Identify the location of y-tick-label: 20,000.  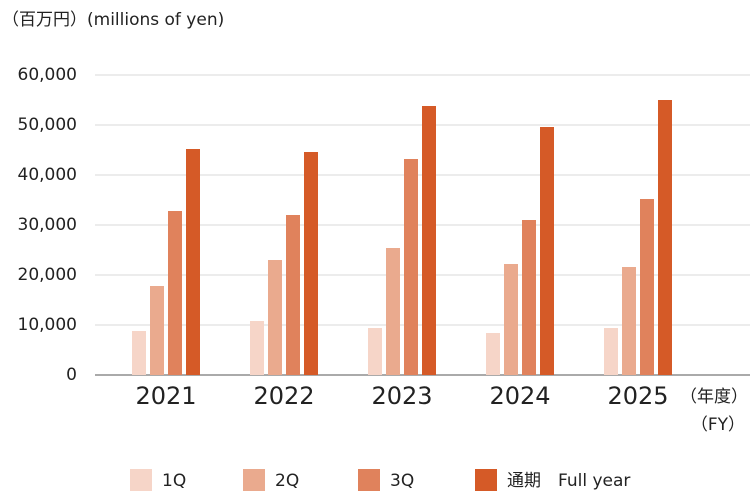
(47, 275).